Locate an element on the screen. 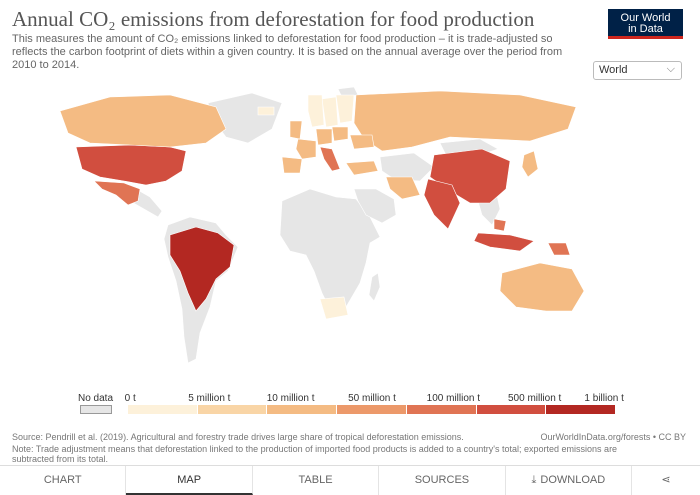  legend-tick-label: 0 t is located at coordinates (130, 398).